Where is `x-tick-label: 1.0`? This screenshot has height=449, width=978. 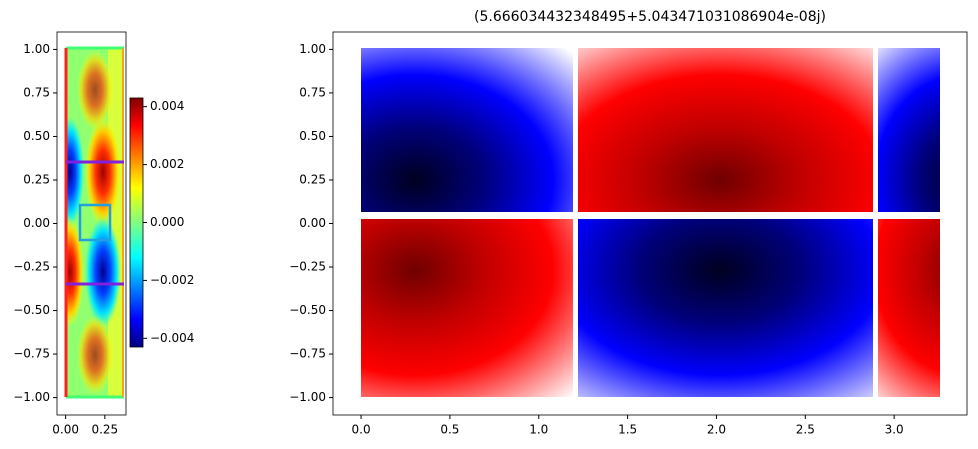
x-tick-label: 1.0 is located at coordinates (538, 430).